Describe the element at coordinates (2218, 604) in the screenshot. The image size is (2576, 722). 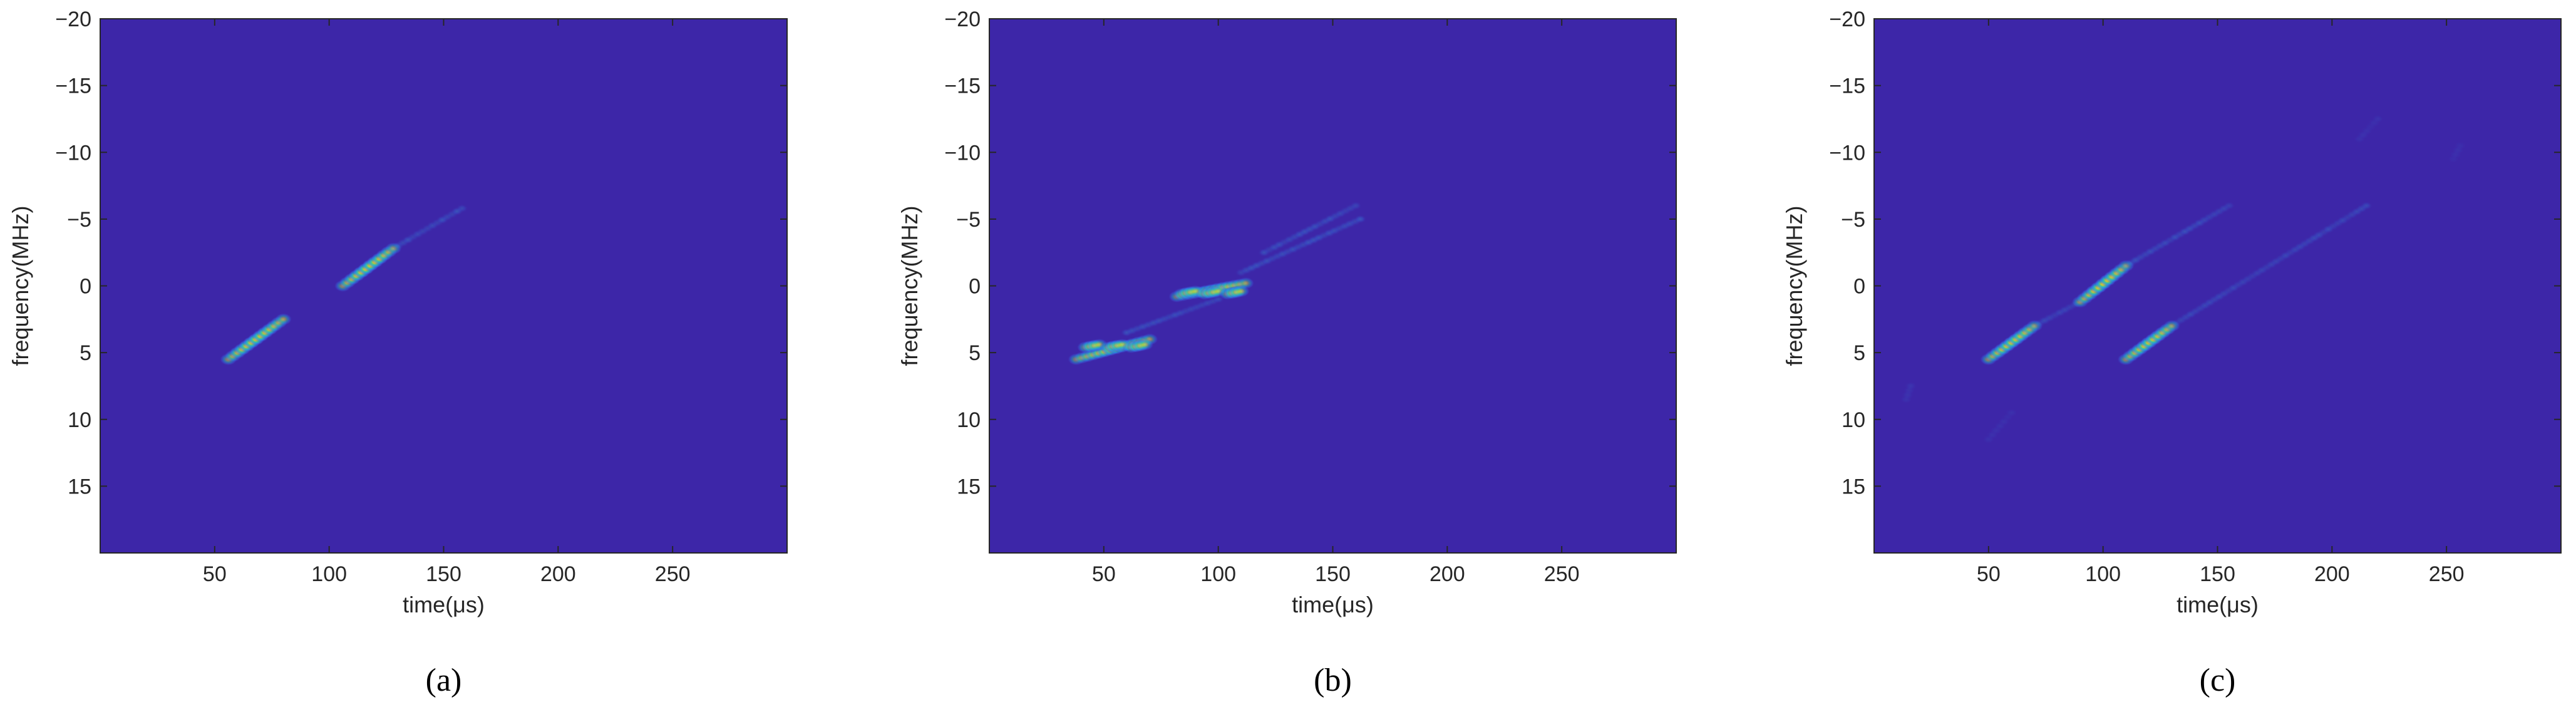
I see `x-axis-label-c: time(μs)` at that location.